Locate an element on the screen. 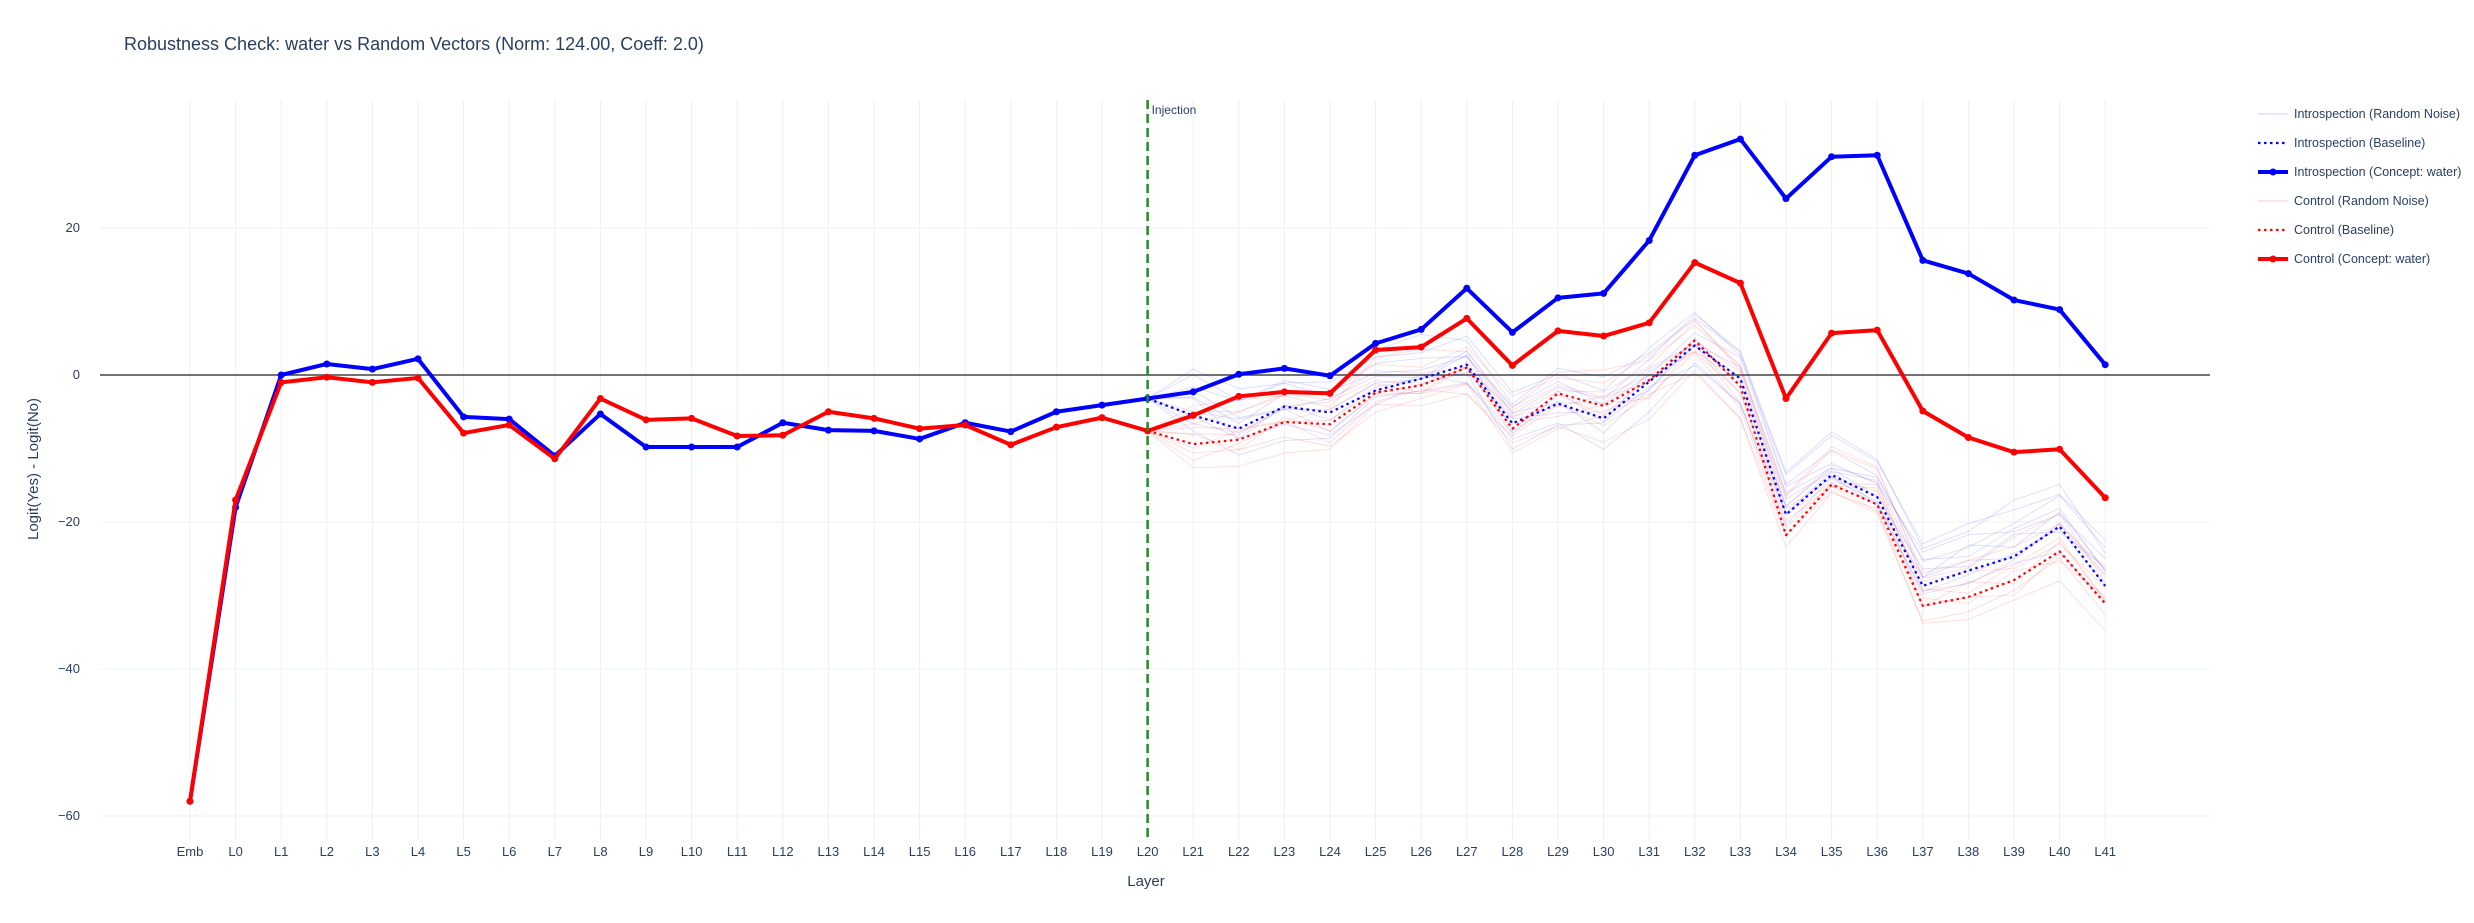 Image resolution: width=2474 pixels, height=923 pixels. x-tick-label: L40 is located at coordinates (2060, 851).